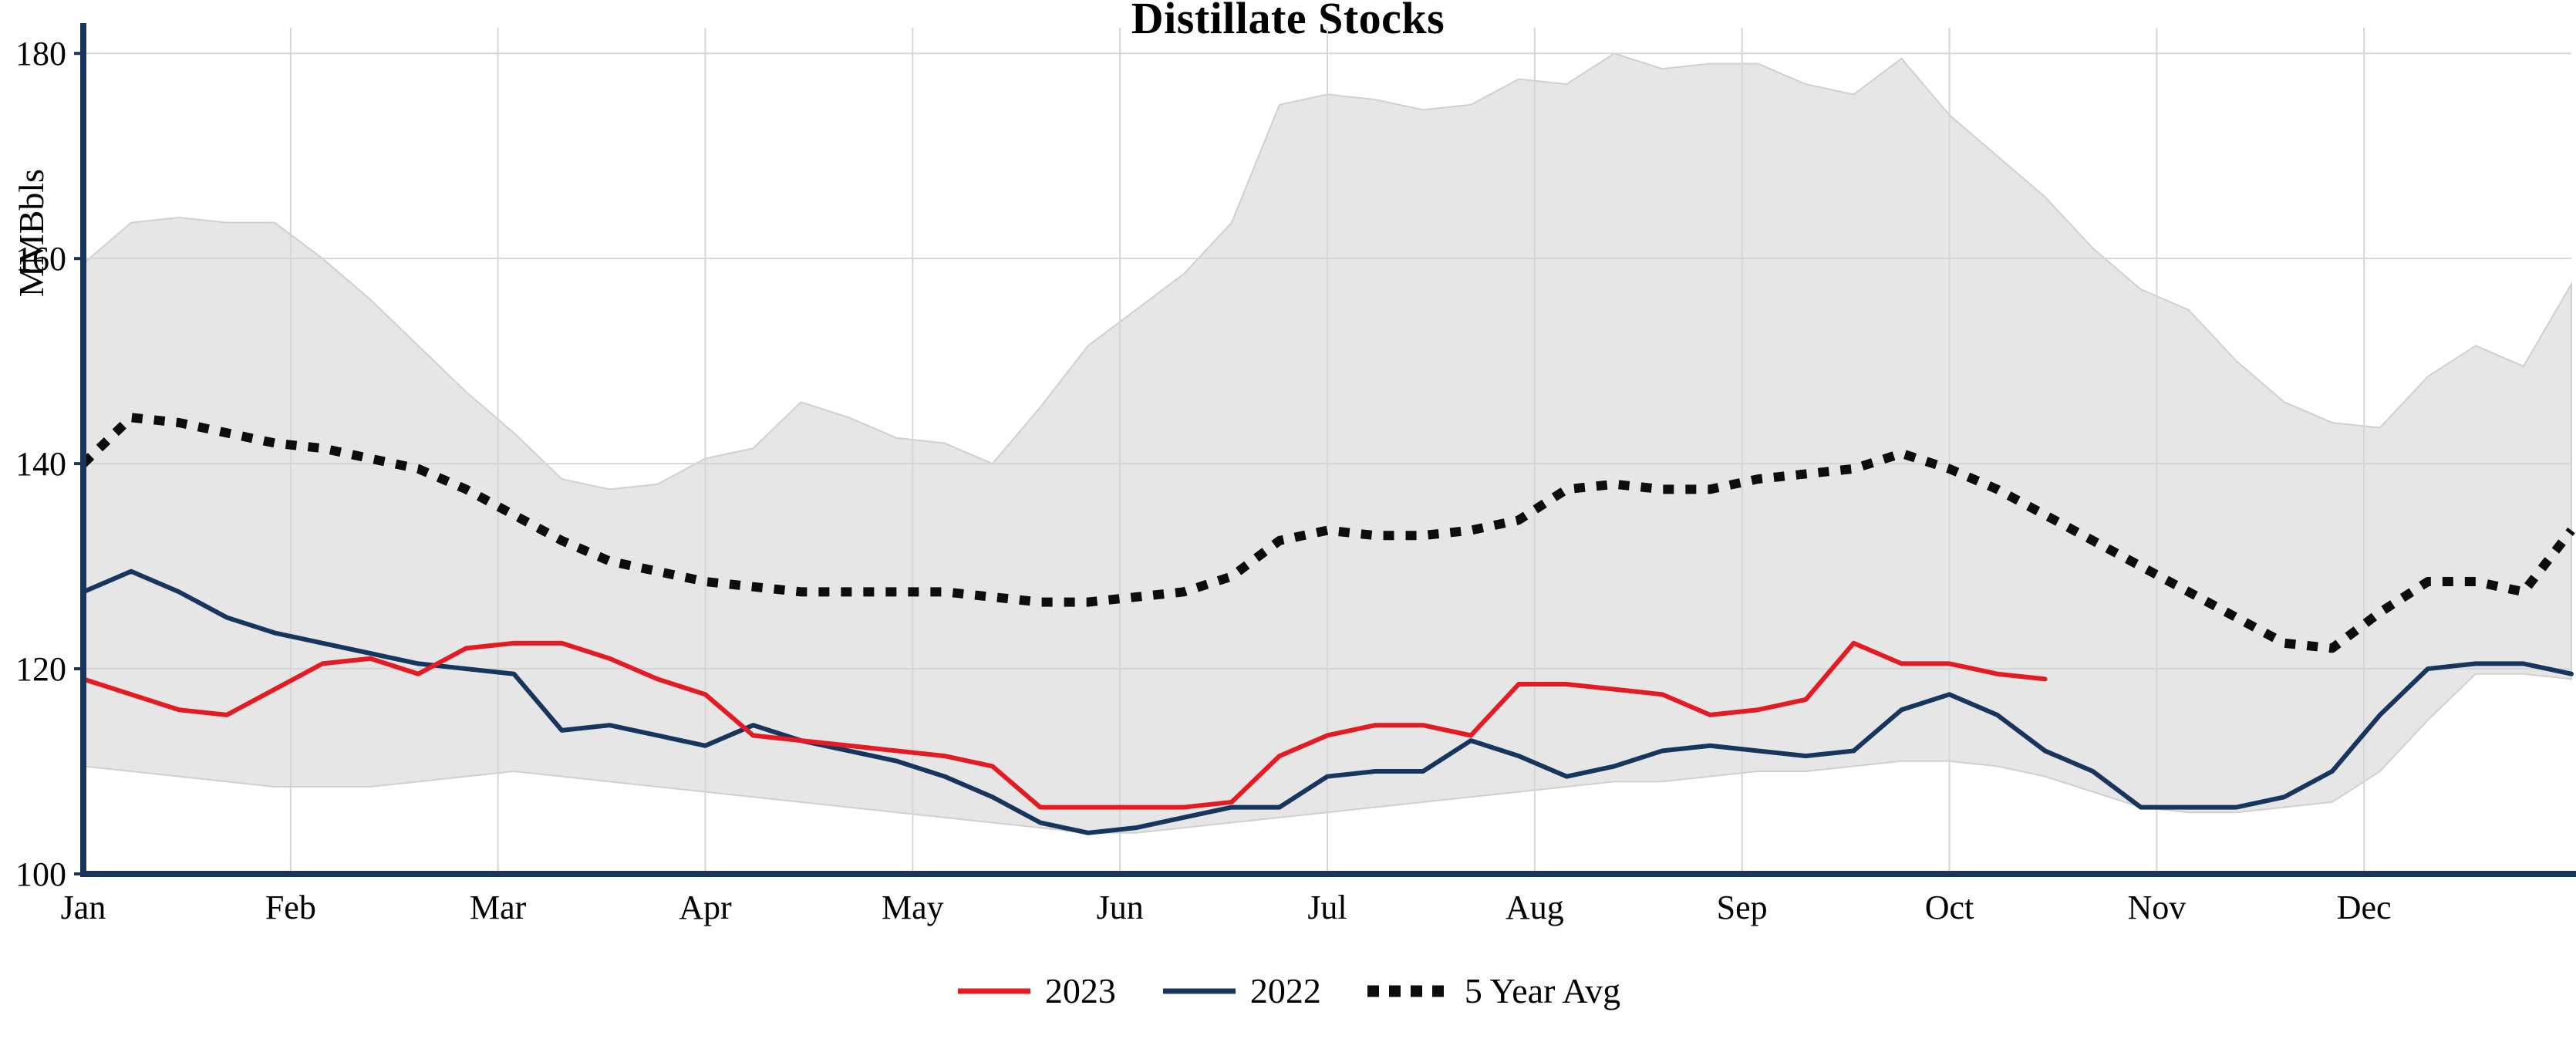  What do you see at coordinates (913, 907) in the screenshot?
I see `x-tick-label: May` at bounding box center [913, 907].